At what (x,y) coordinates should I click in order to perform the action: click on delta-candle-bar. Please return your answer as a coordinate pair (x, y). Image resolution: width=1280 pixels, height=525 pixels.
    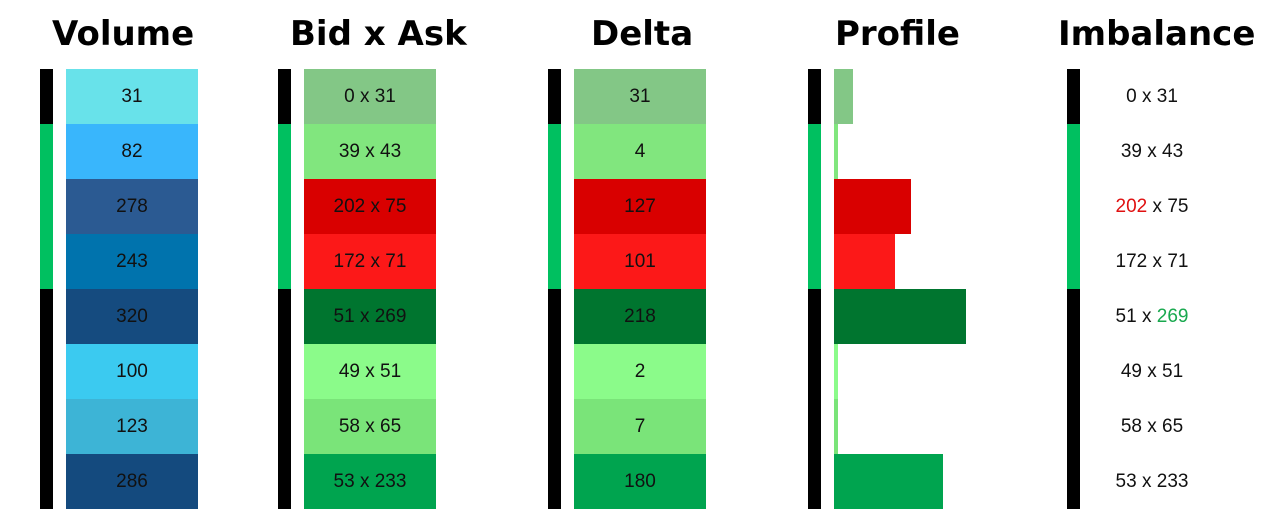
    Looking at the image, I should click on (554, 289).